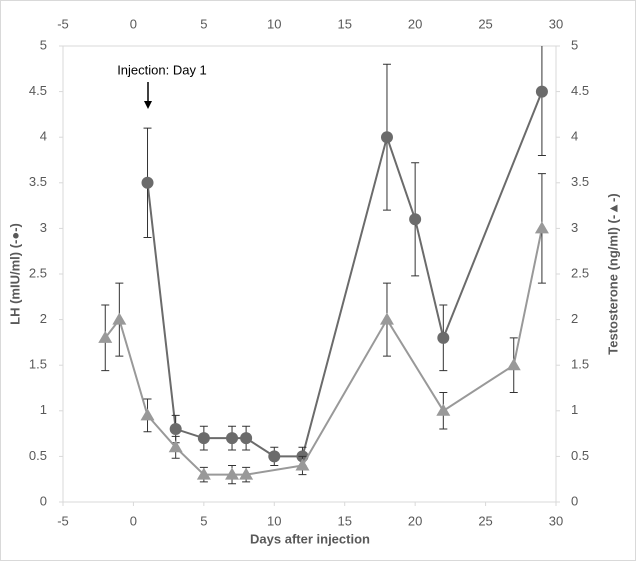 This screenshot has height=561, width=636. What do you see at coordinates (580, 181) in the screenshot?
I see `y2-tick-label: 3.5` at bounding box center [580, 181].